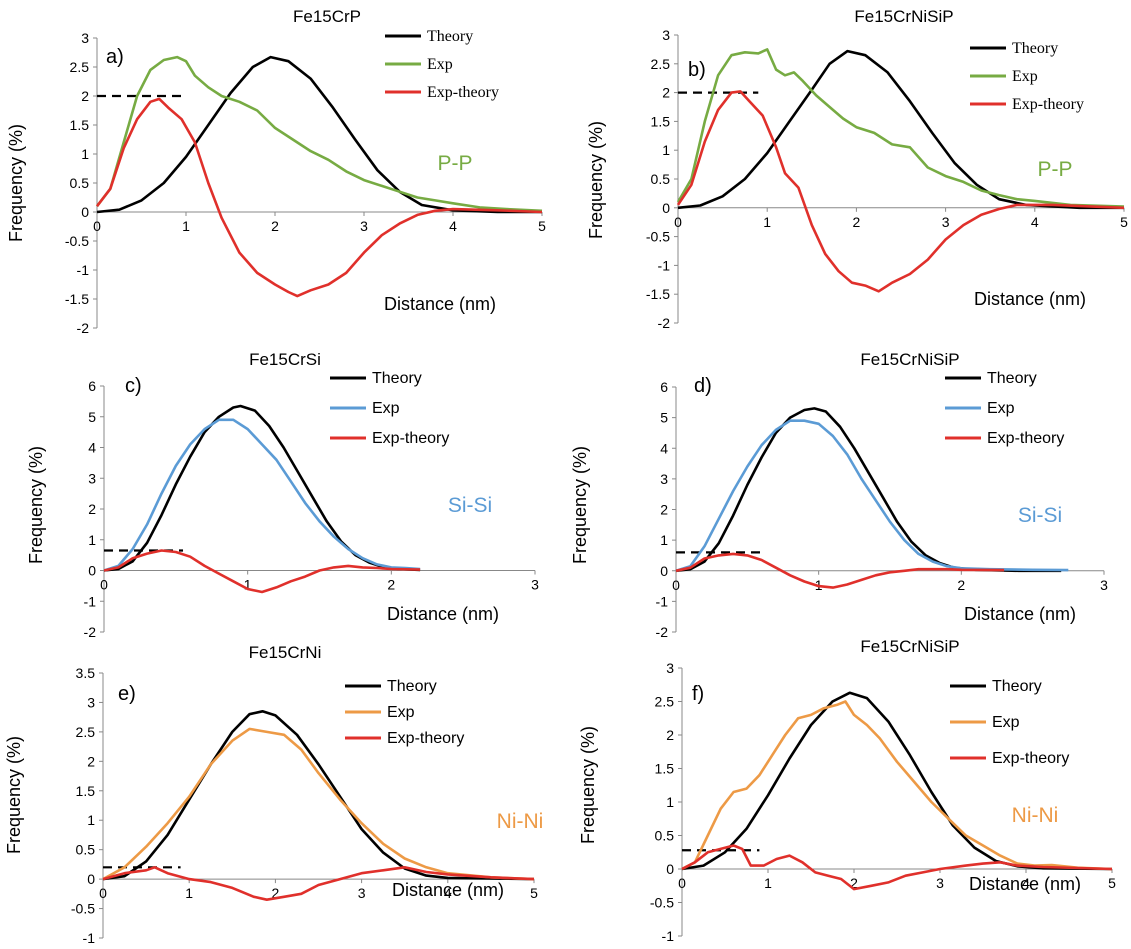 This screenshot has width=1131, height=949. What do you see at coordinates (697, 70) in the screenshot?
I see `panel-label: b)` at bounding box center [697, 70].